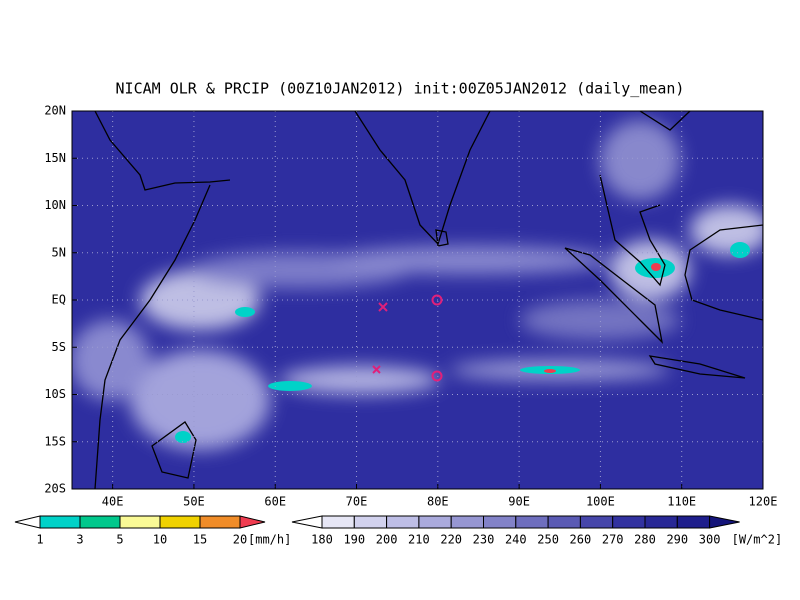  What do you see at coordinates (438, 502) in the screenshot?
I see `x-tick-label: 80E` at bounding box center [438, 502].